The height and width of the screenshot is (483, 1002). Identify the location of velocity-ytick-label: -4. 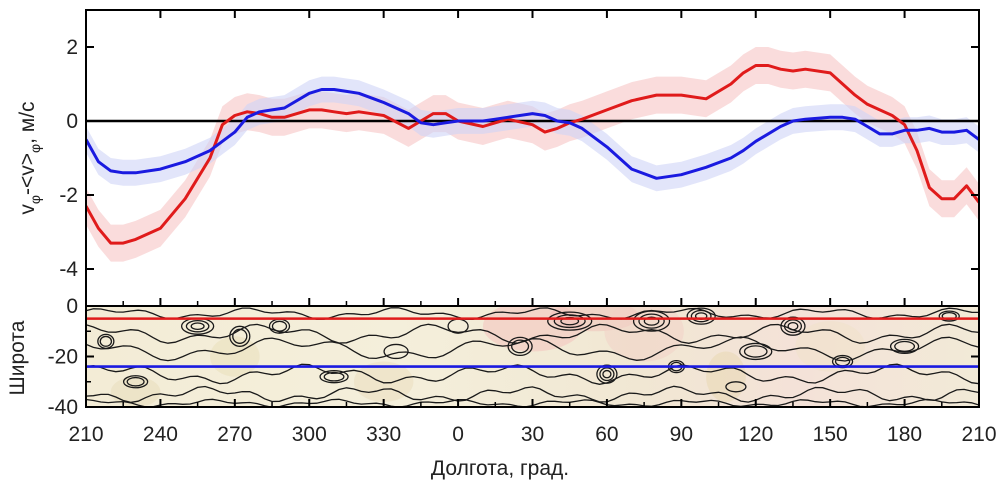
(68, 269).